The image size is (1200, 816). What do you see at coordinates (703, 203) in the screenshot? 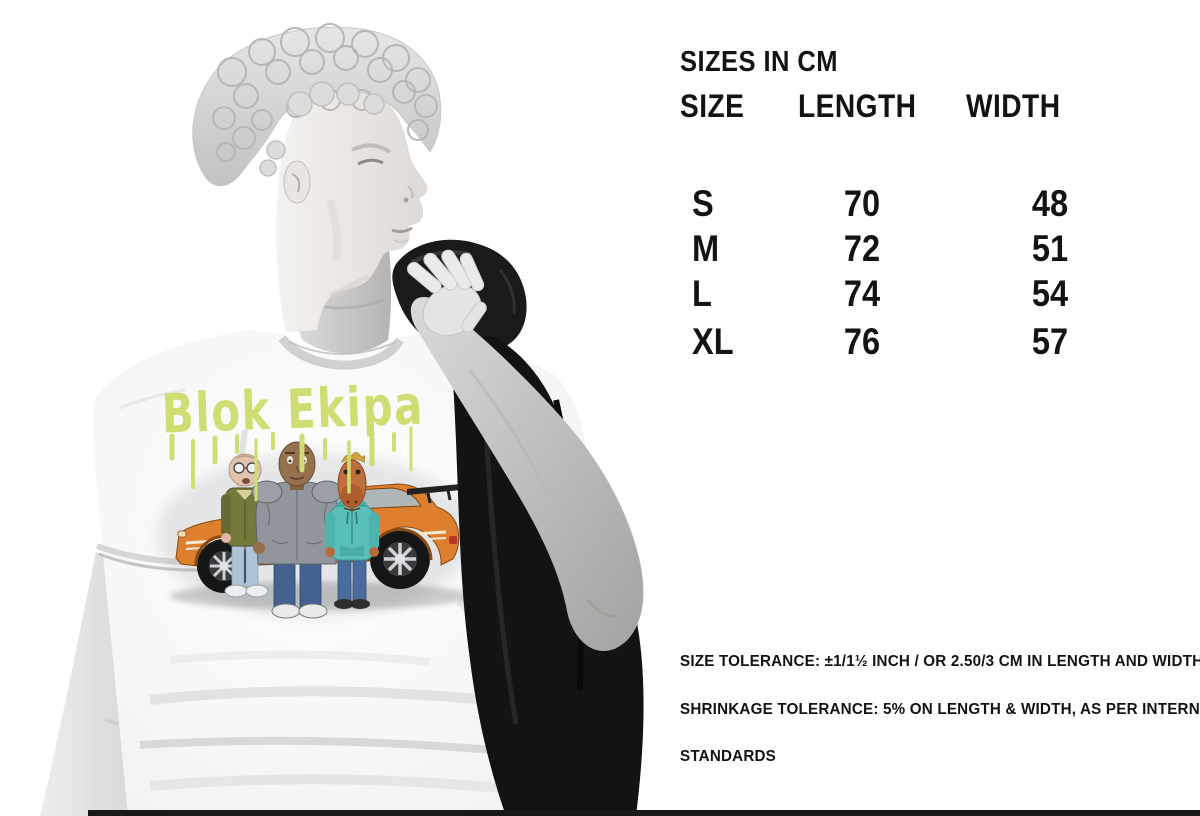
I see `size-label: S` at bounding box center [703, 203].